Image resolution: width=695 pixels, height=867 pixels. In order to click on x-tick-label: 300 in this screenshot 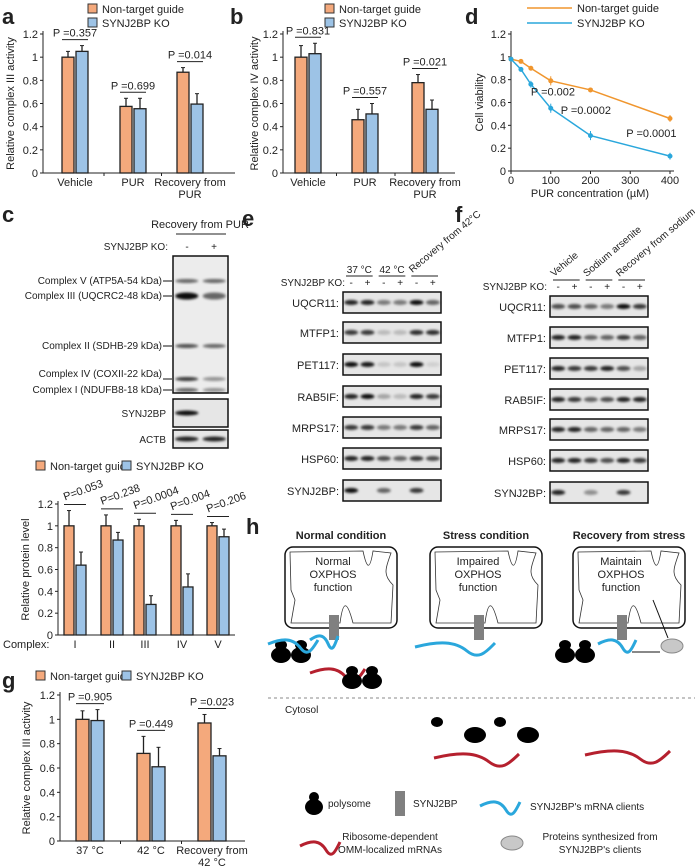, I will do `click(630, 181)`.